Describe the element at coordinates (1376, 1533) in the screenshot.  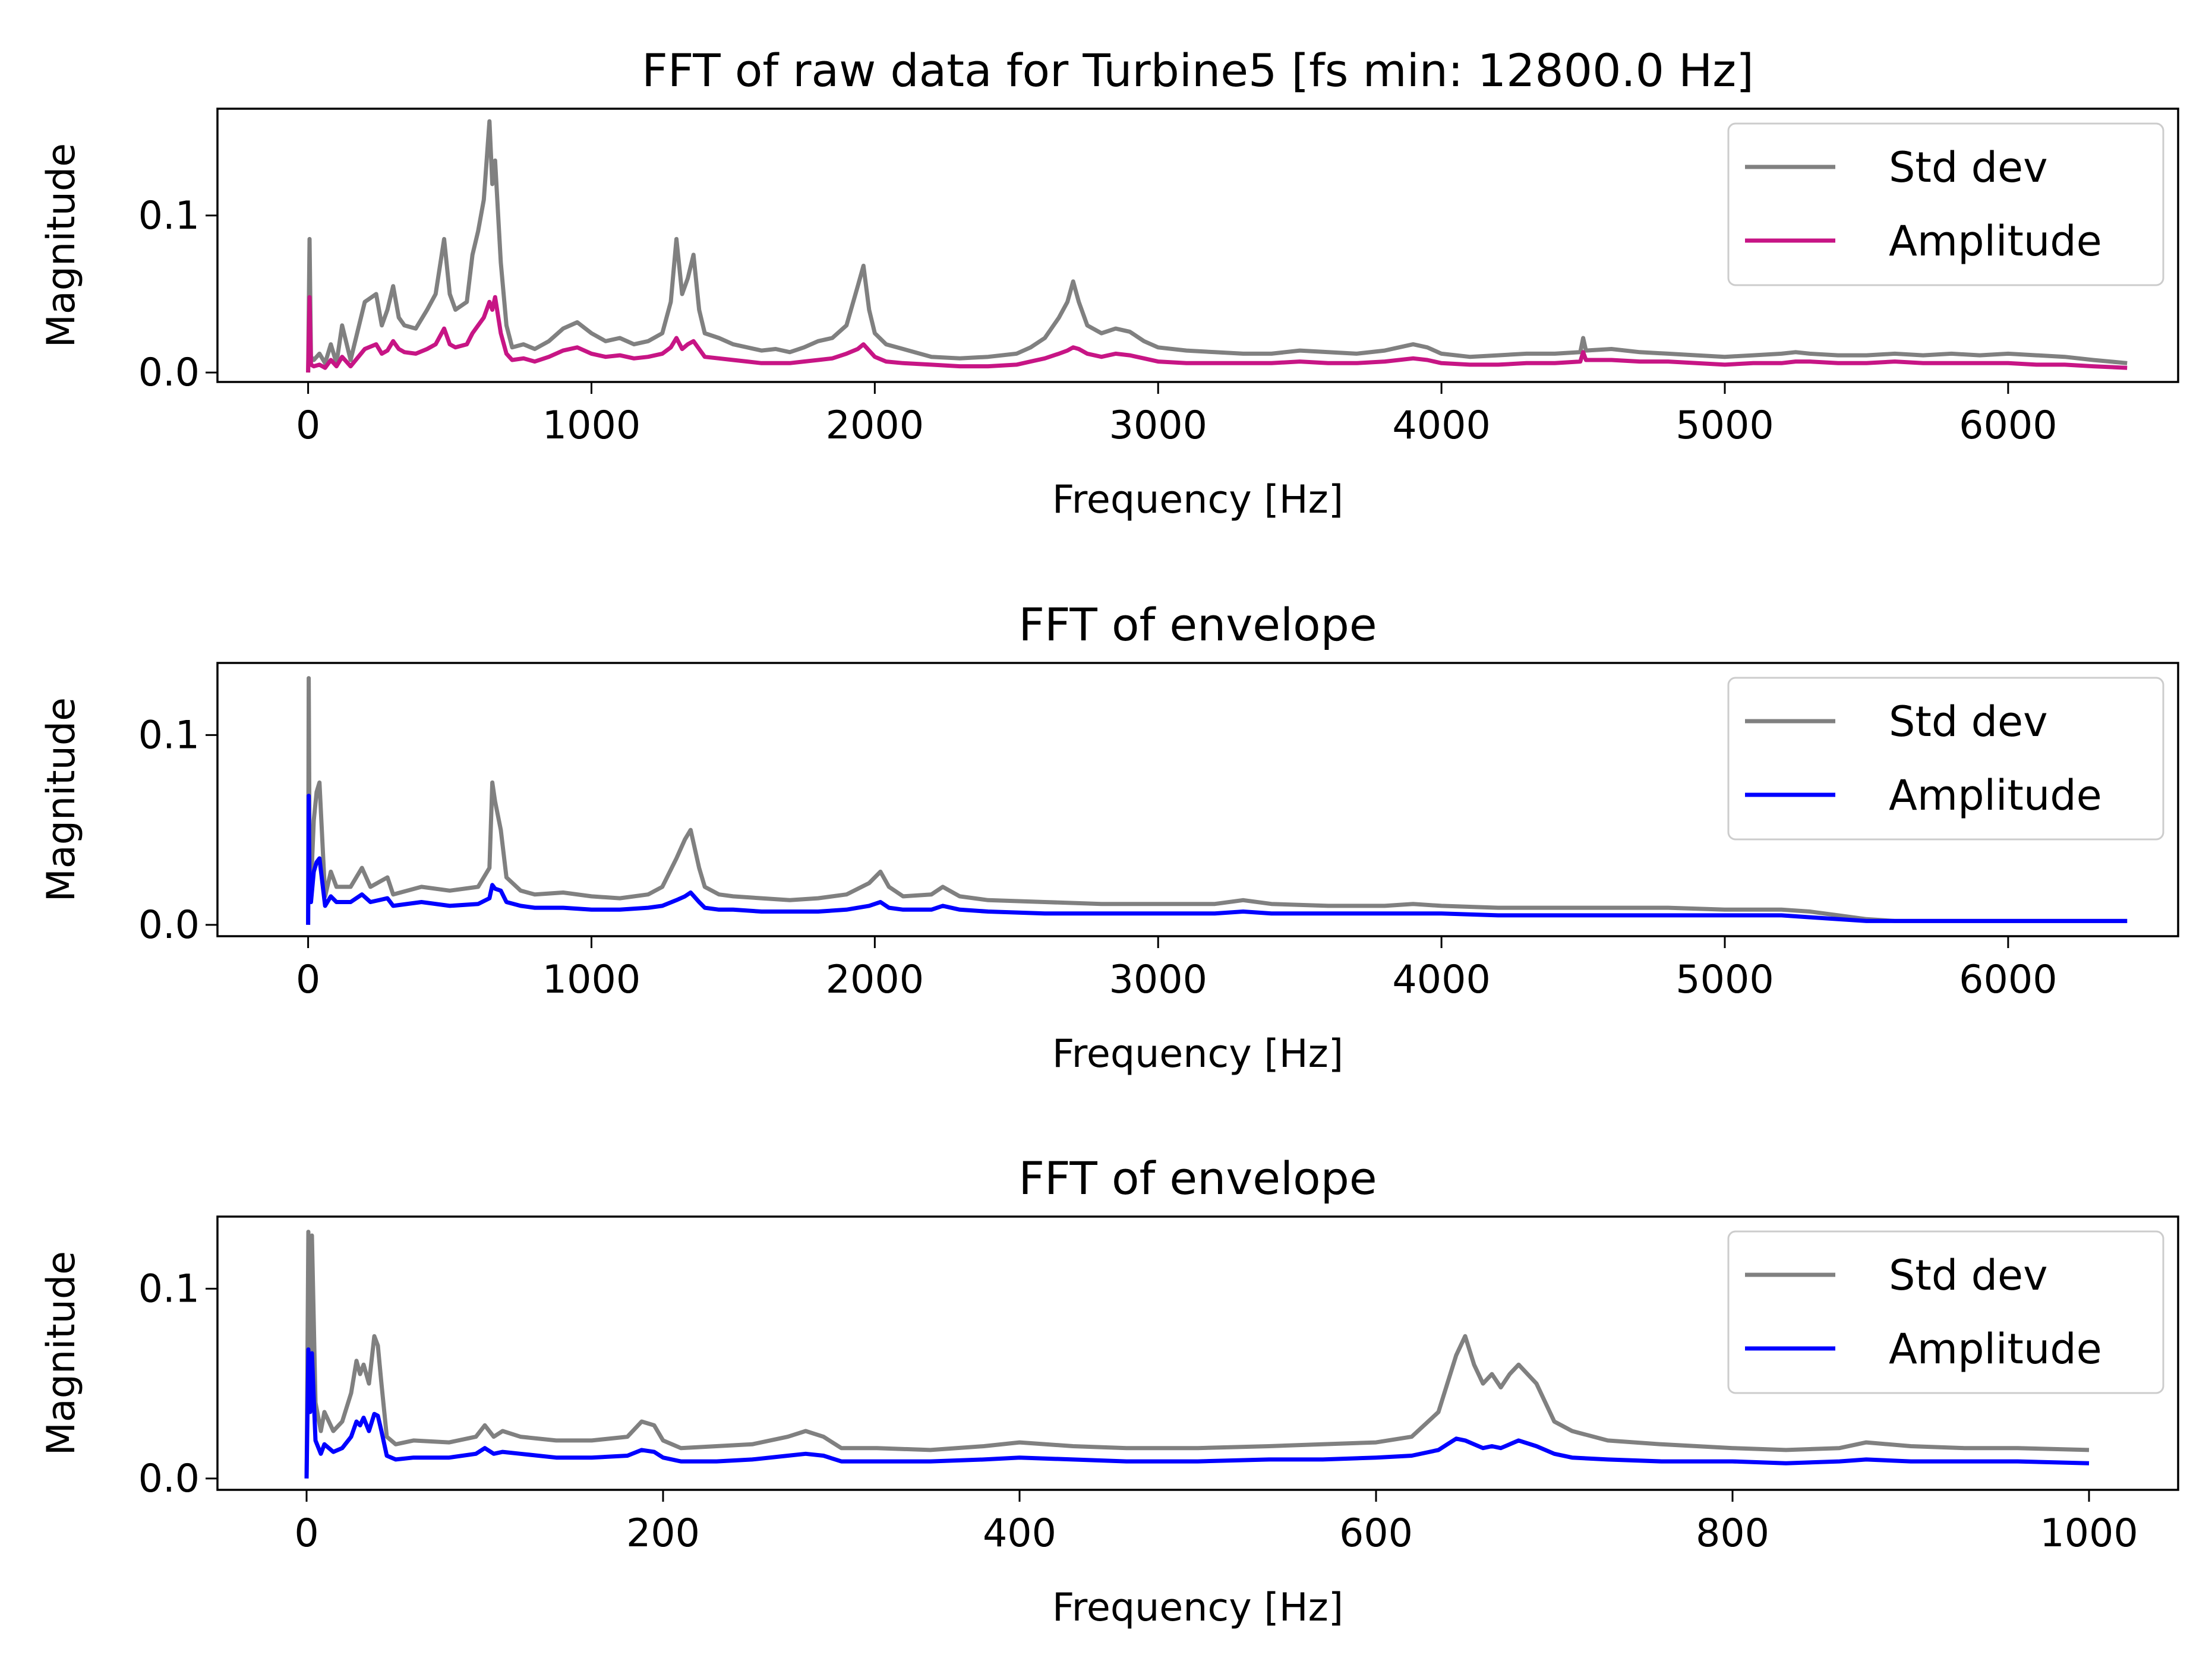
I see `x-tick-label: 600` at that location.